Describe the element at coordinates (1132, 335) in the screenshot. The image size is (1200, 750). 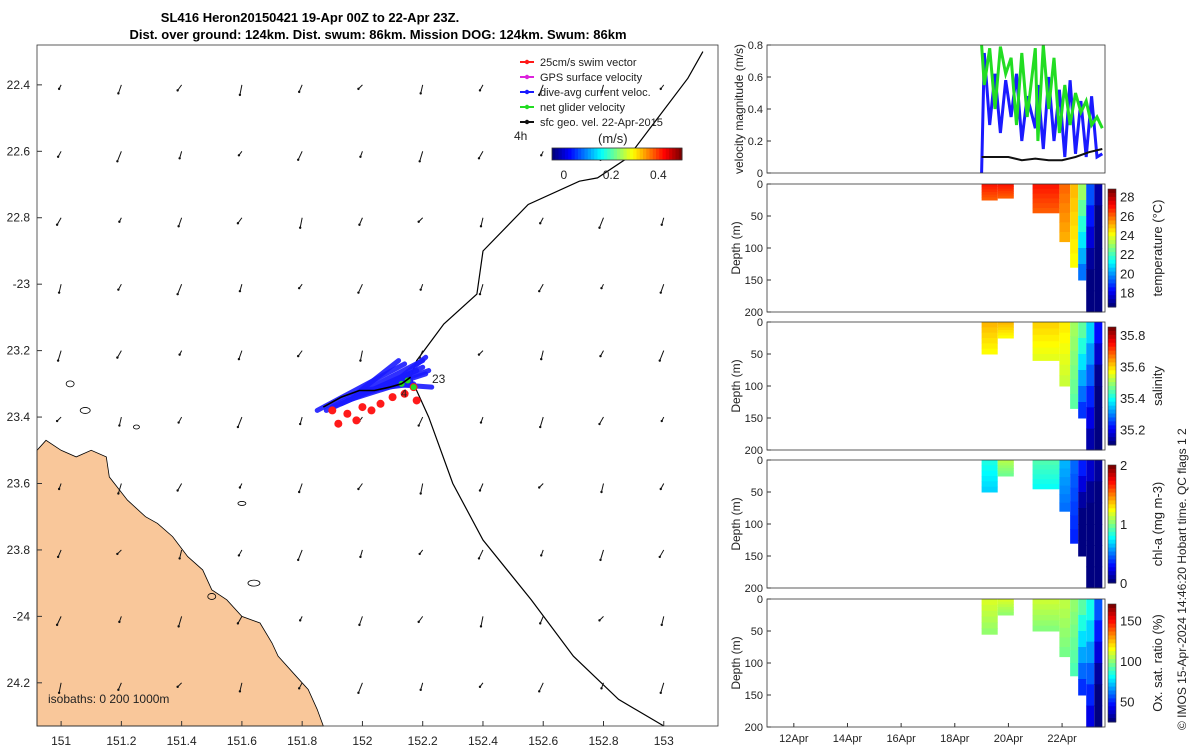
I see `salinity-colorbar-tick-label: 35.8` at that location.